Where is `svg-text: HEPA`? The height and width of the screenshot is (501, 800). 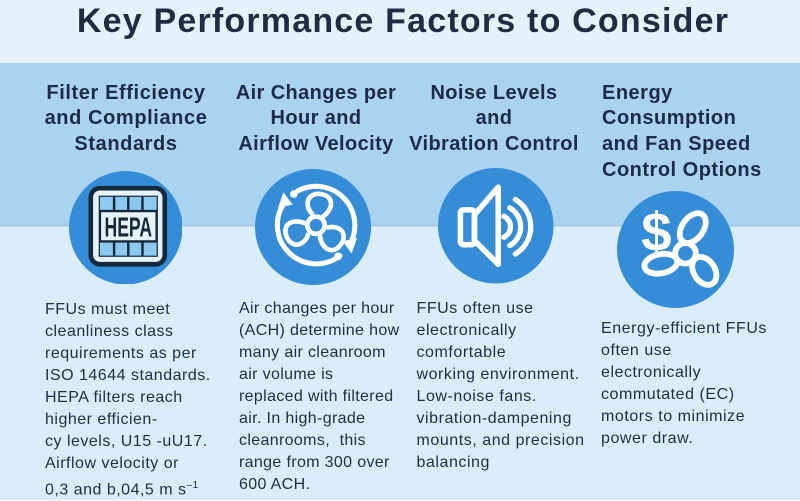
svg-text: HEPA is located at coordinates (128, 226).